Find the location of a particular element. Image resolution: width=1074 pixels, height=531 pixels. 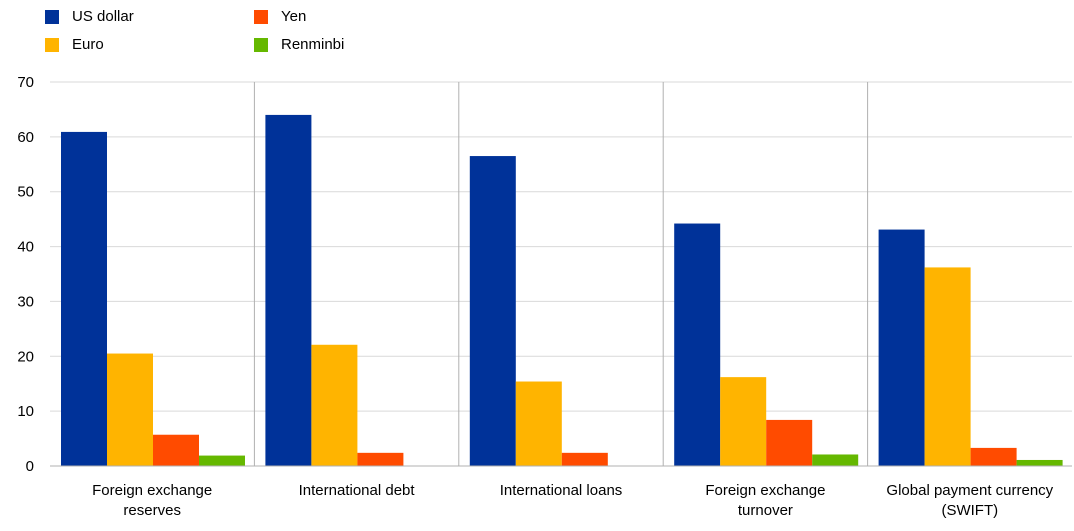

y-tick-label: 50 is located at coordinates (25, 192).